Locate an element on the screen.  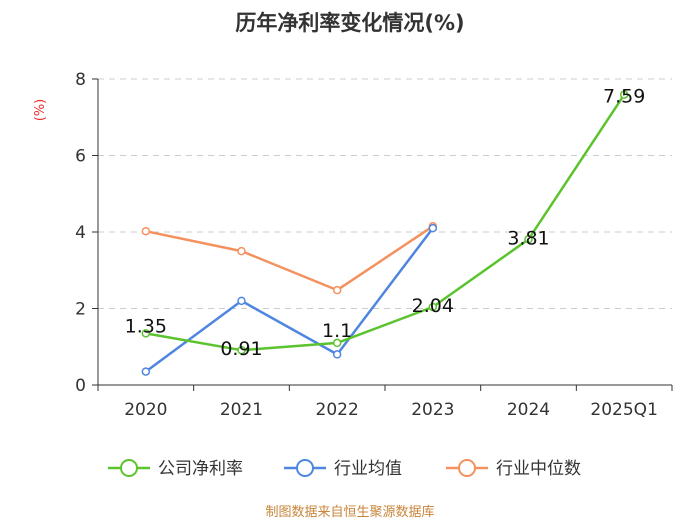
legend-label: 行业中位数 is located at coordinates (538, 469).